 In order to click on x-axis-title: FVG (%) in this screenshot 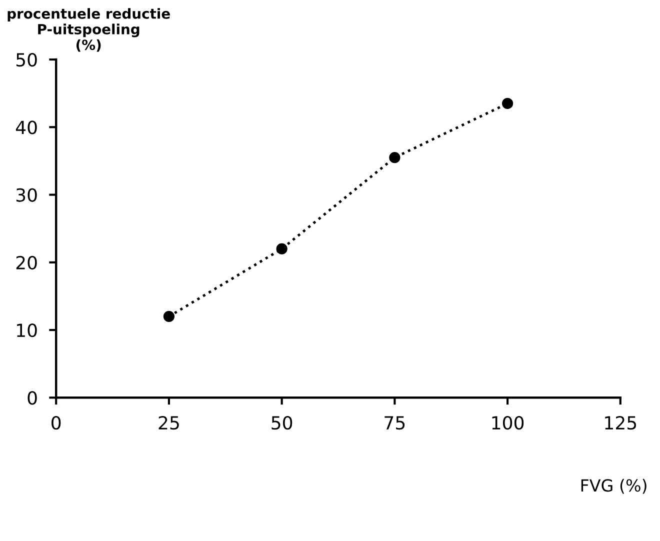, I will do `click(613, 486)`.